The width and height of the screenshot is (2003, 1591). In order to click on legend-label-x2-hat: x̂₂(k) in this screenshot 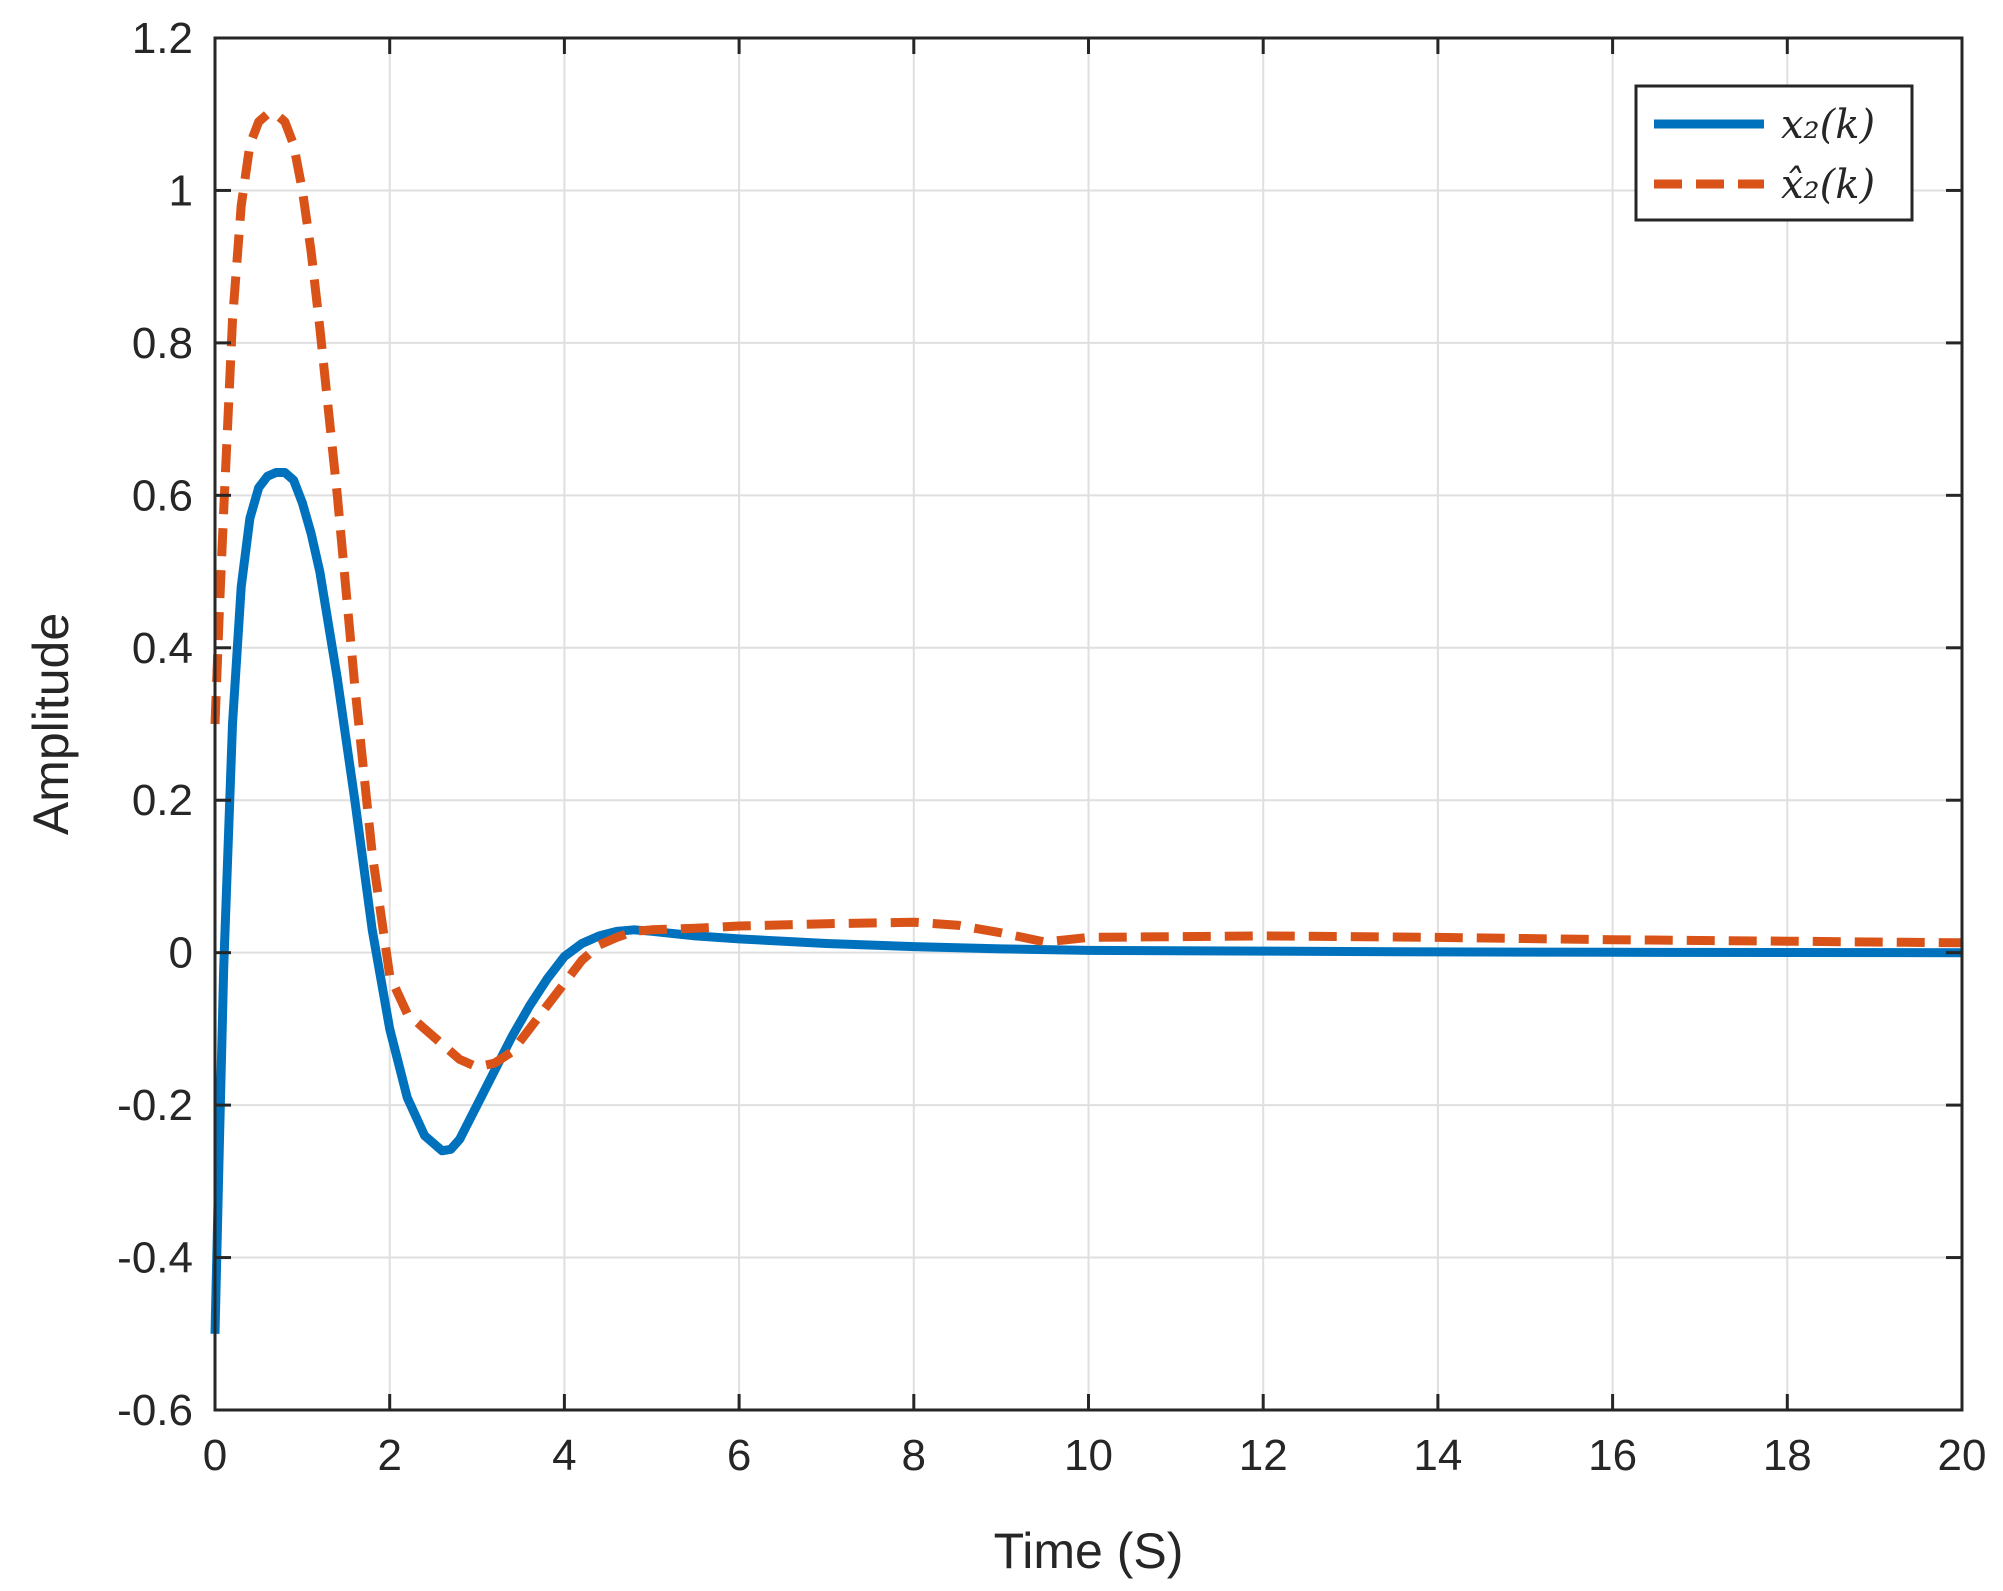, I will do `click(1828, 185)`.